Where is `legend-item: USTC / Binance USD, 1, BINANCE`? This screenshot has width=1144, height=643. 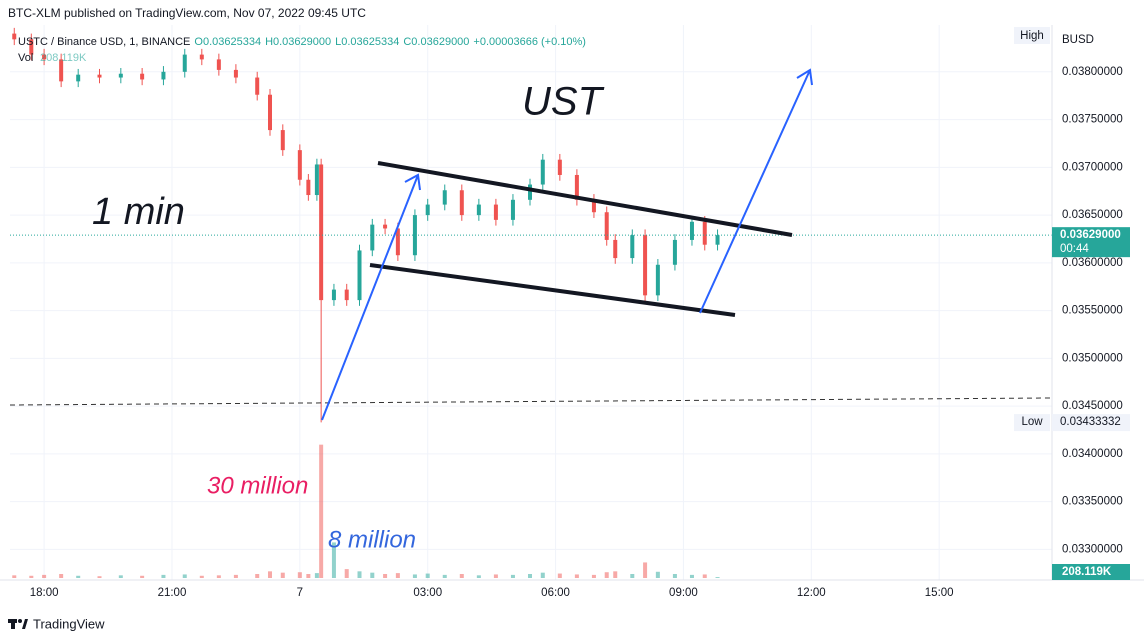
legend-item: USTC / Binance USD, 1, BINANCE is located at coordinates (104, 42).